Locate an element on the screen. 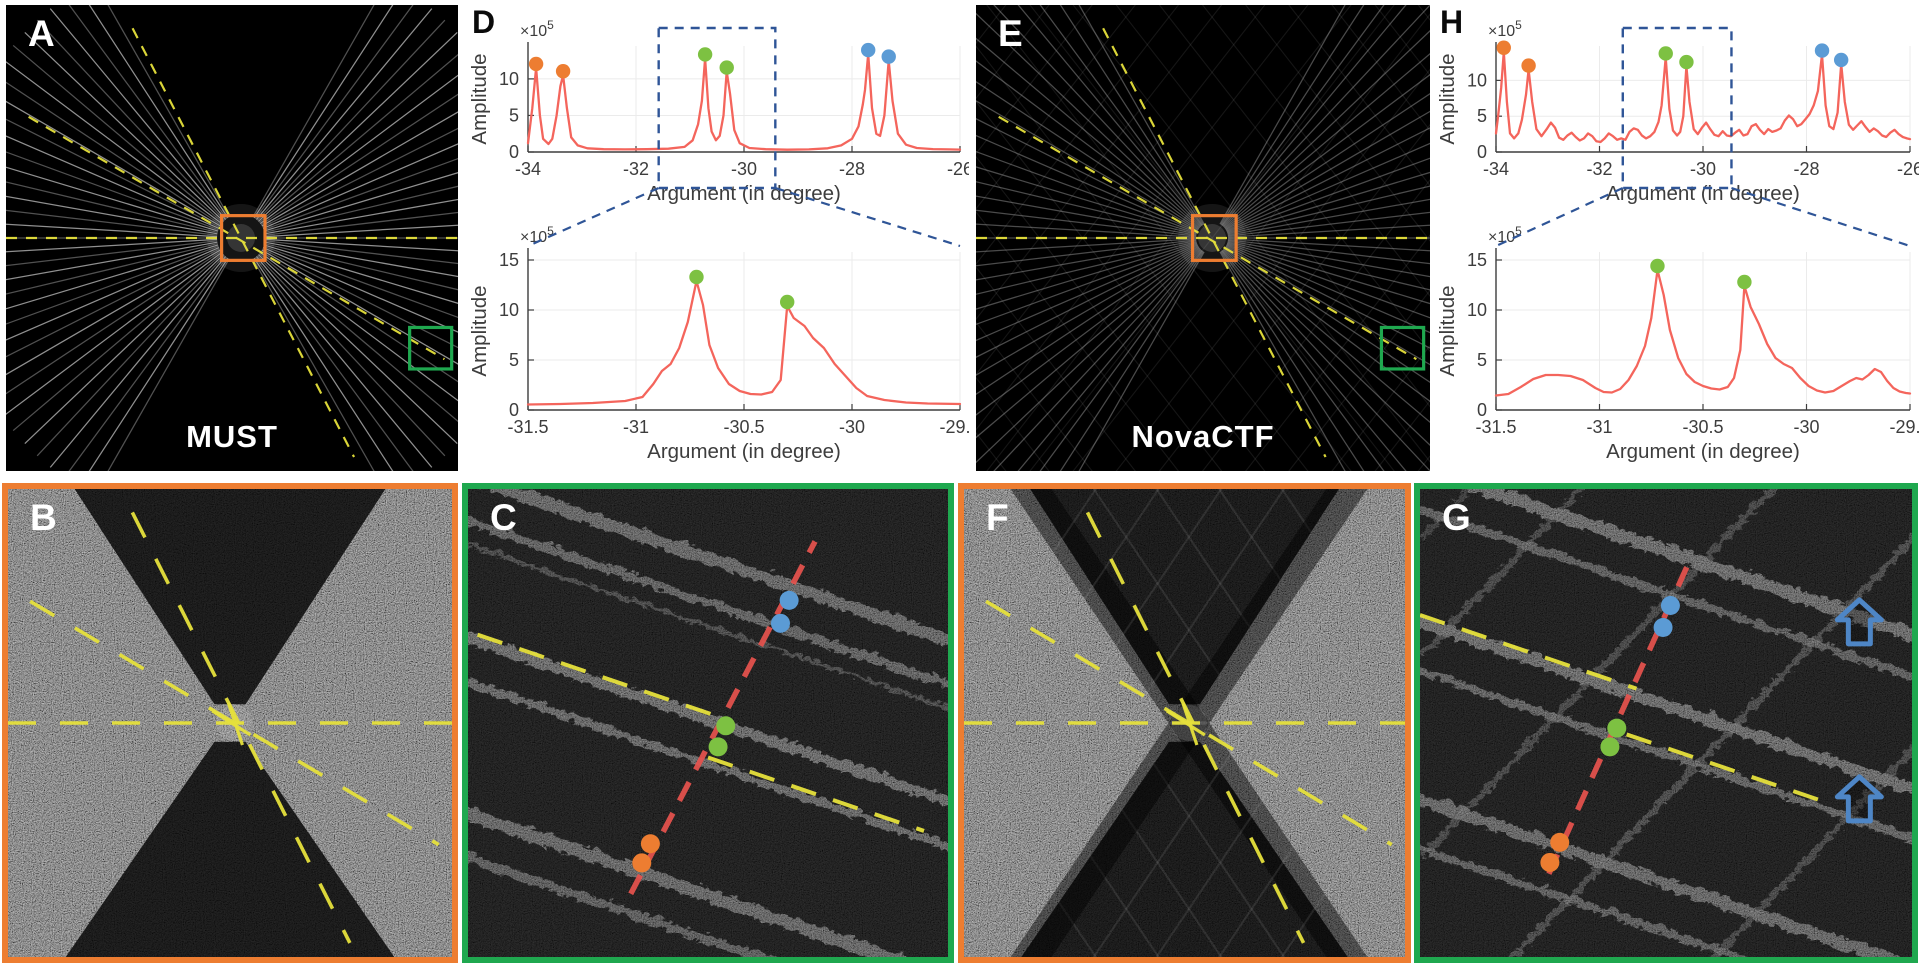 The width and height of the screenshot is (1919, 965). novactf-center-zoom-image is located at coordinates (1184, 723).